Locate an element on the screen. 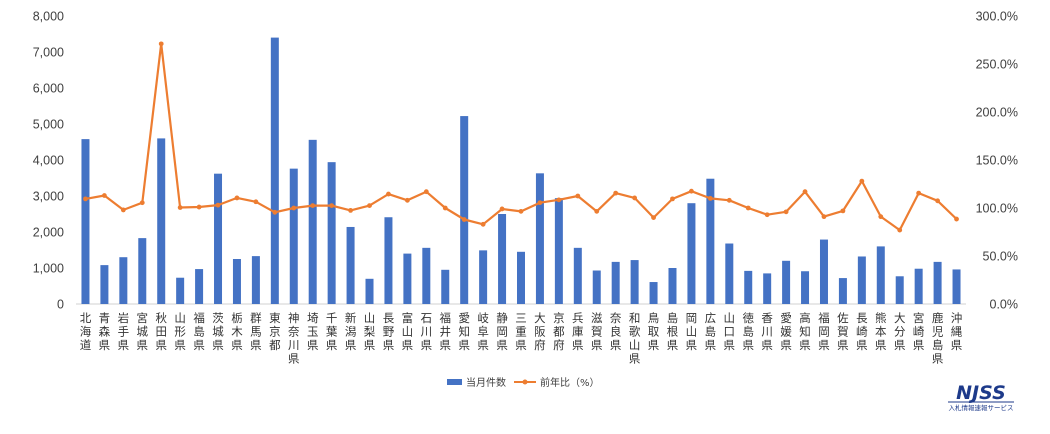 Image resolution: width=1050 pixels, height=434 pixels. category-label: 島根県 is located at coordinates (673, 331).